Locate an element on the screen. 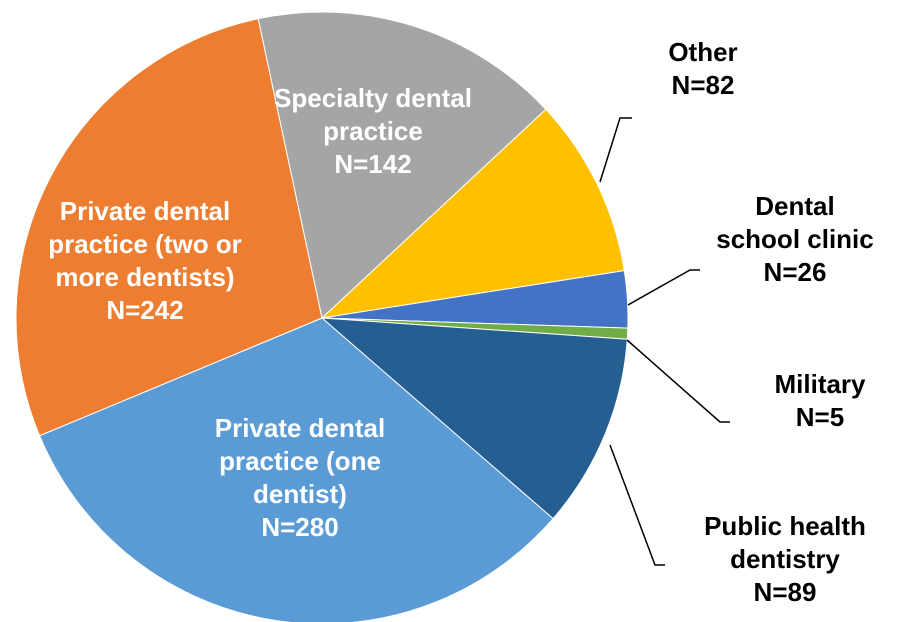 This screenshot has width=900, height=622. category-label: Military is located at coordinates (820, 384).